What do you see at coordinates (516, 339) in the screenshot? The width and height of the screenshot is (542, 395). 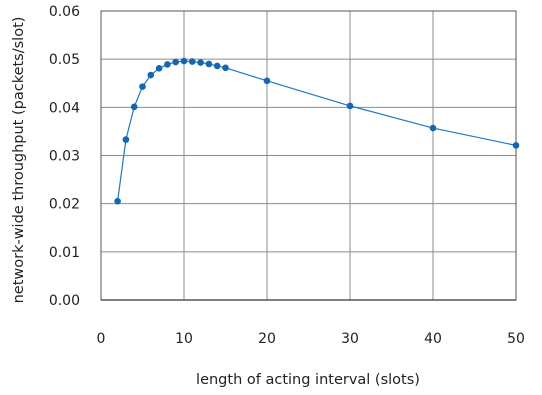 I see `x-tick-label: 50` at bounding box center [516, 339].